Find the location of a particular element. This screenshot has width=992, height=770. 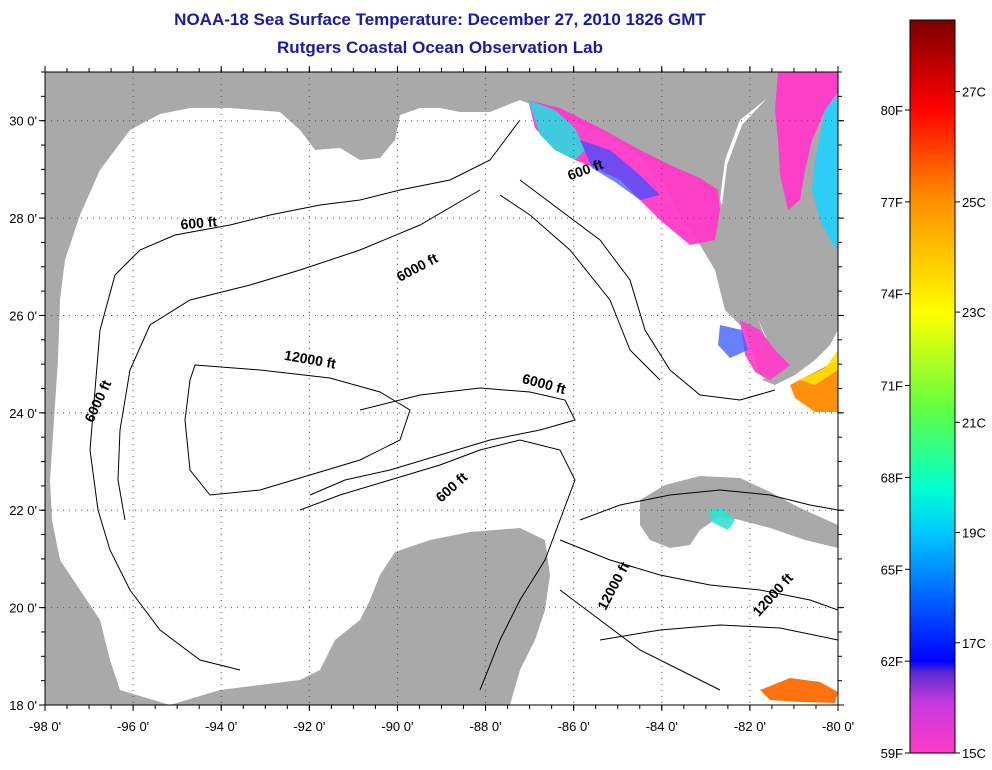

sst-colorbar is located at coordinates (932, 386).